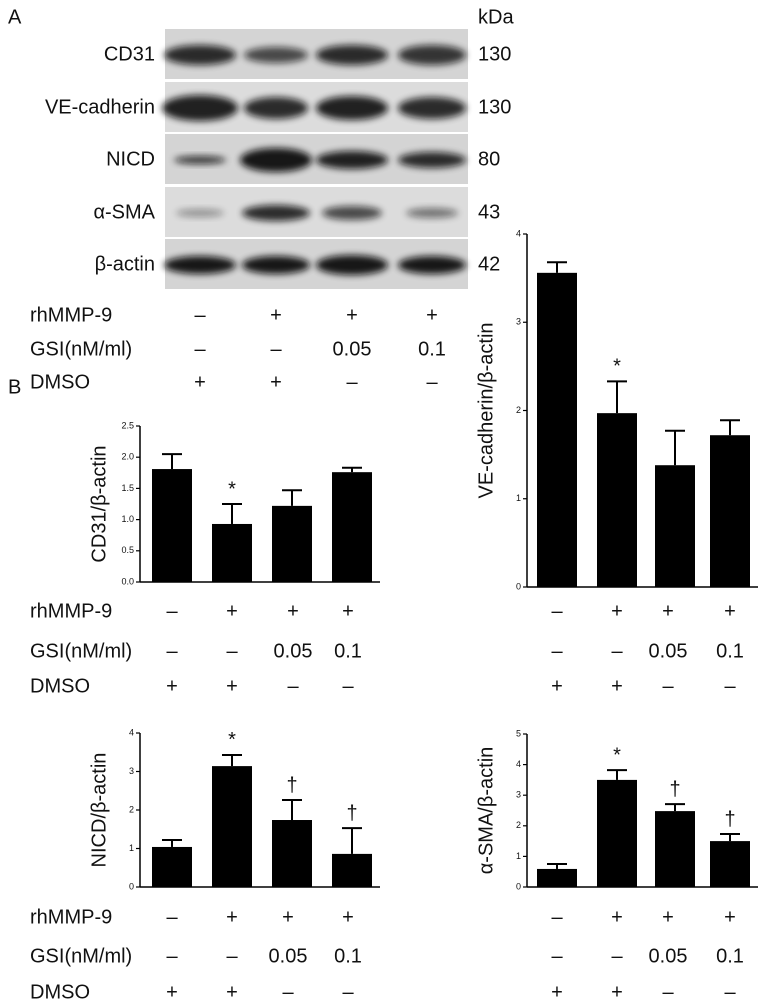 The width and height of the screenshot is (760, 1006). What do you see at coordinates (127, 488) in the screenshot?
I see `y-tick-label: 1.5` at bounding box center [127, 488].